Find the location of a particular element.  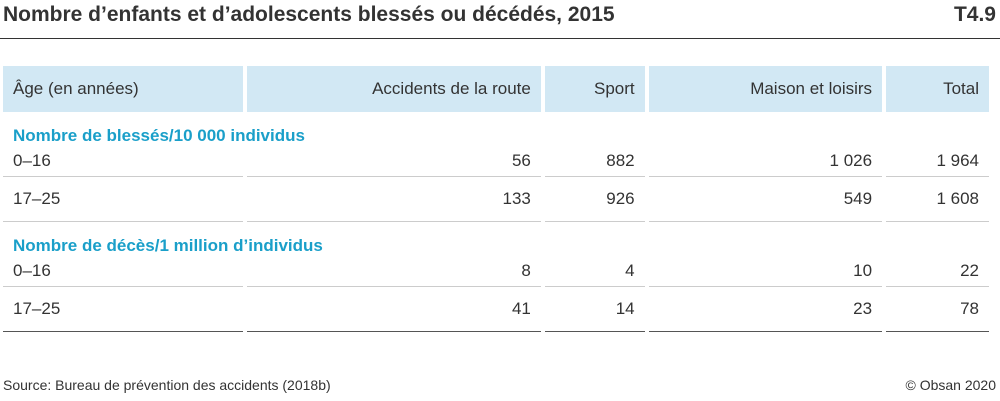

table-row: 0–16 8 4 10 22 is located at coordinates (496, 271).